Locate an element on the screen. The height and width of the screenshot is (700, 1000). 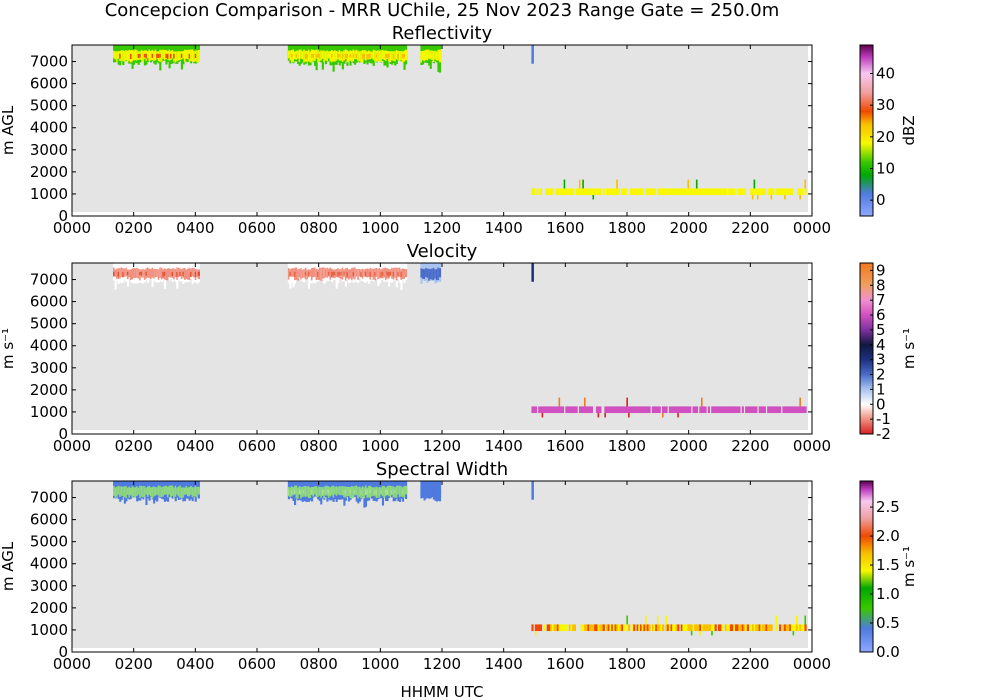
colorbar-tick-label: 2 is located at coordinates (881, 375).